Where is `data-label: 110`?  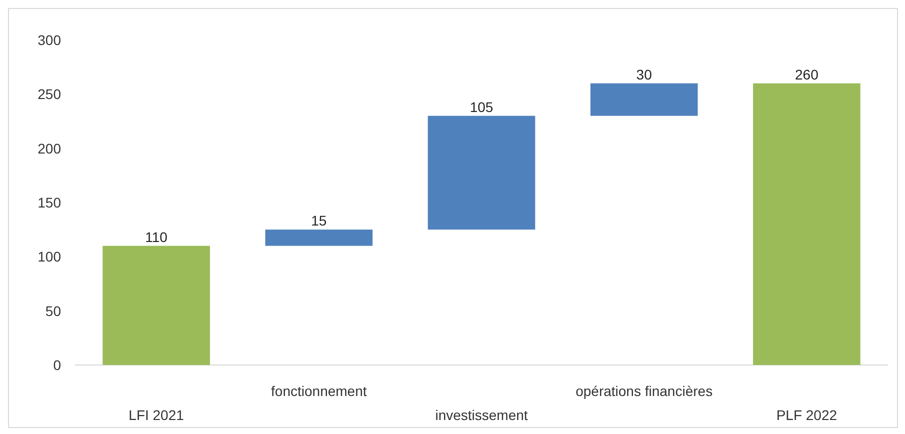
data-label: 110 is located at coordinates (156, 236).